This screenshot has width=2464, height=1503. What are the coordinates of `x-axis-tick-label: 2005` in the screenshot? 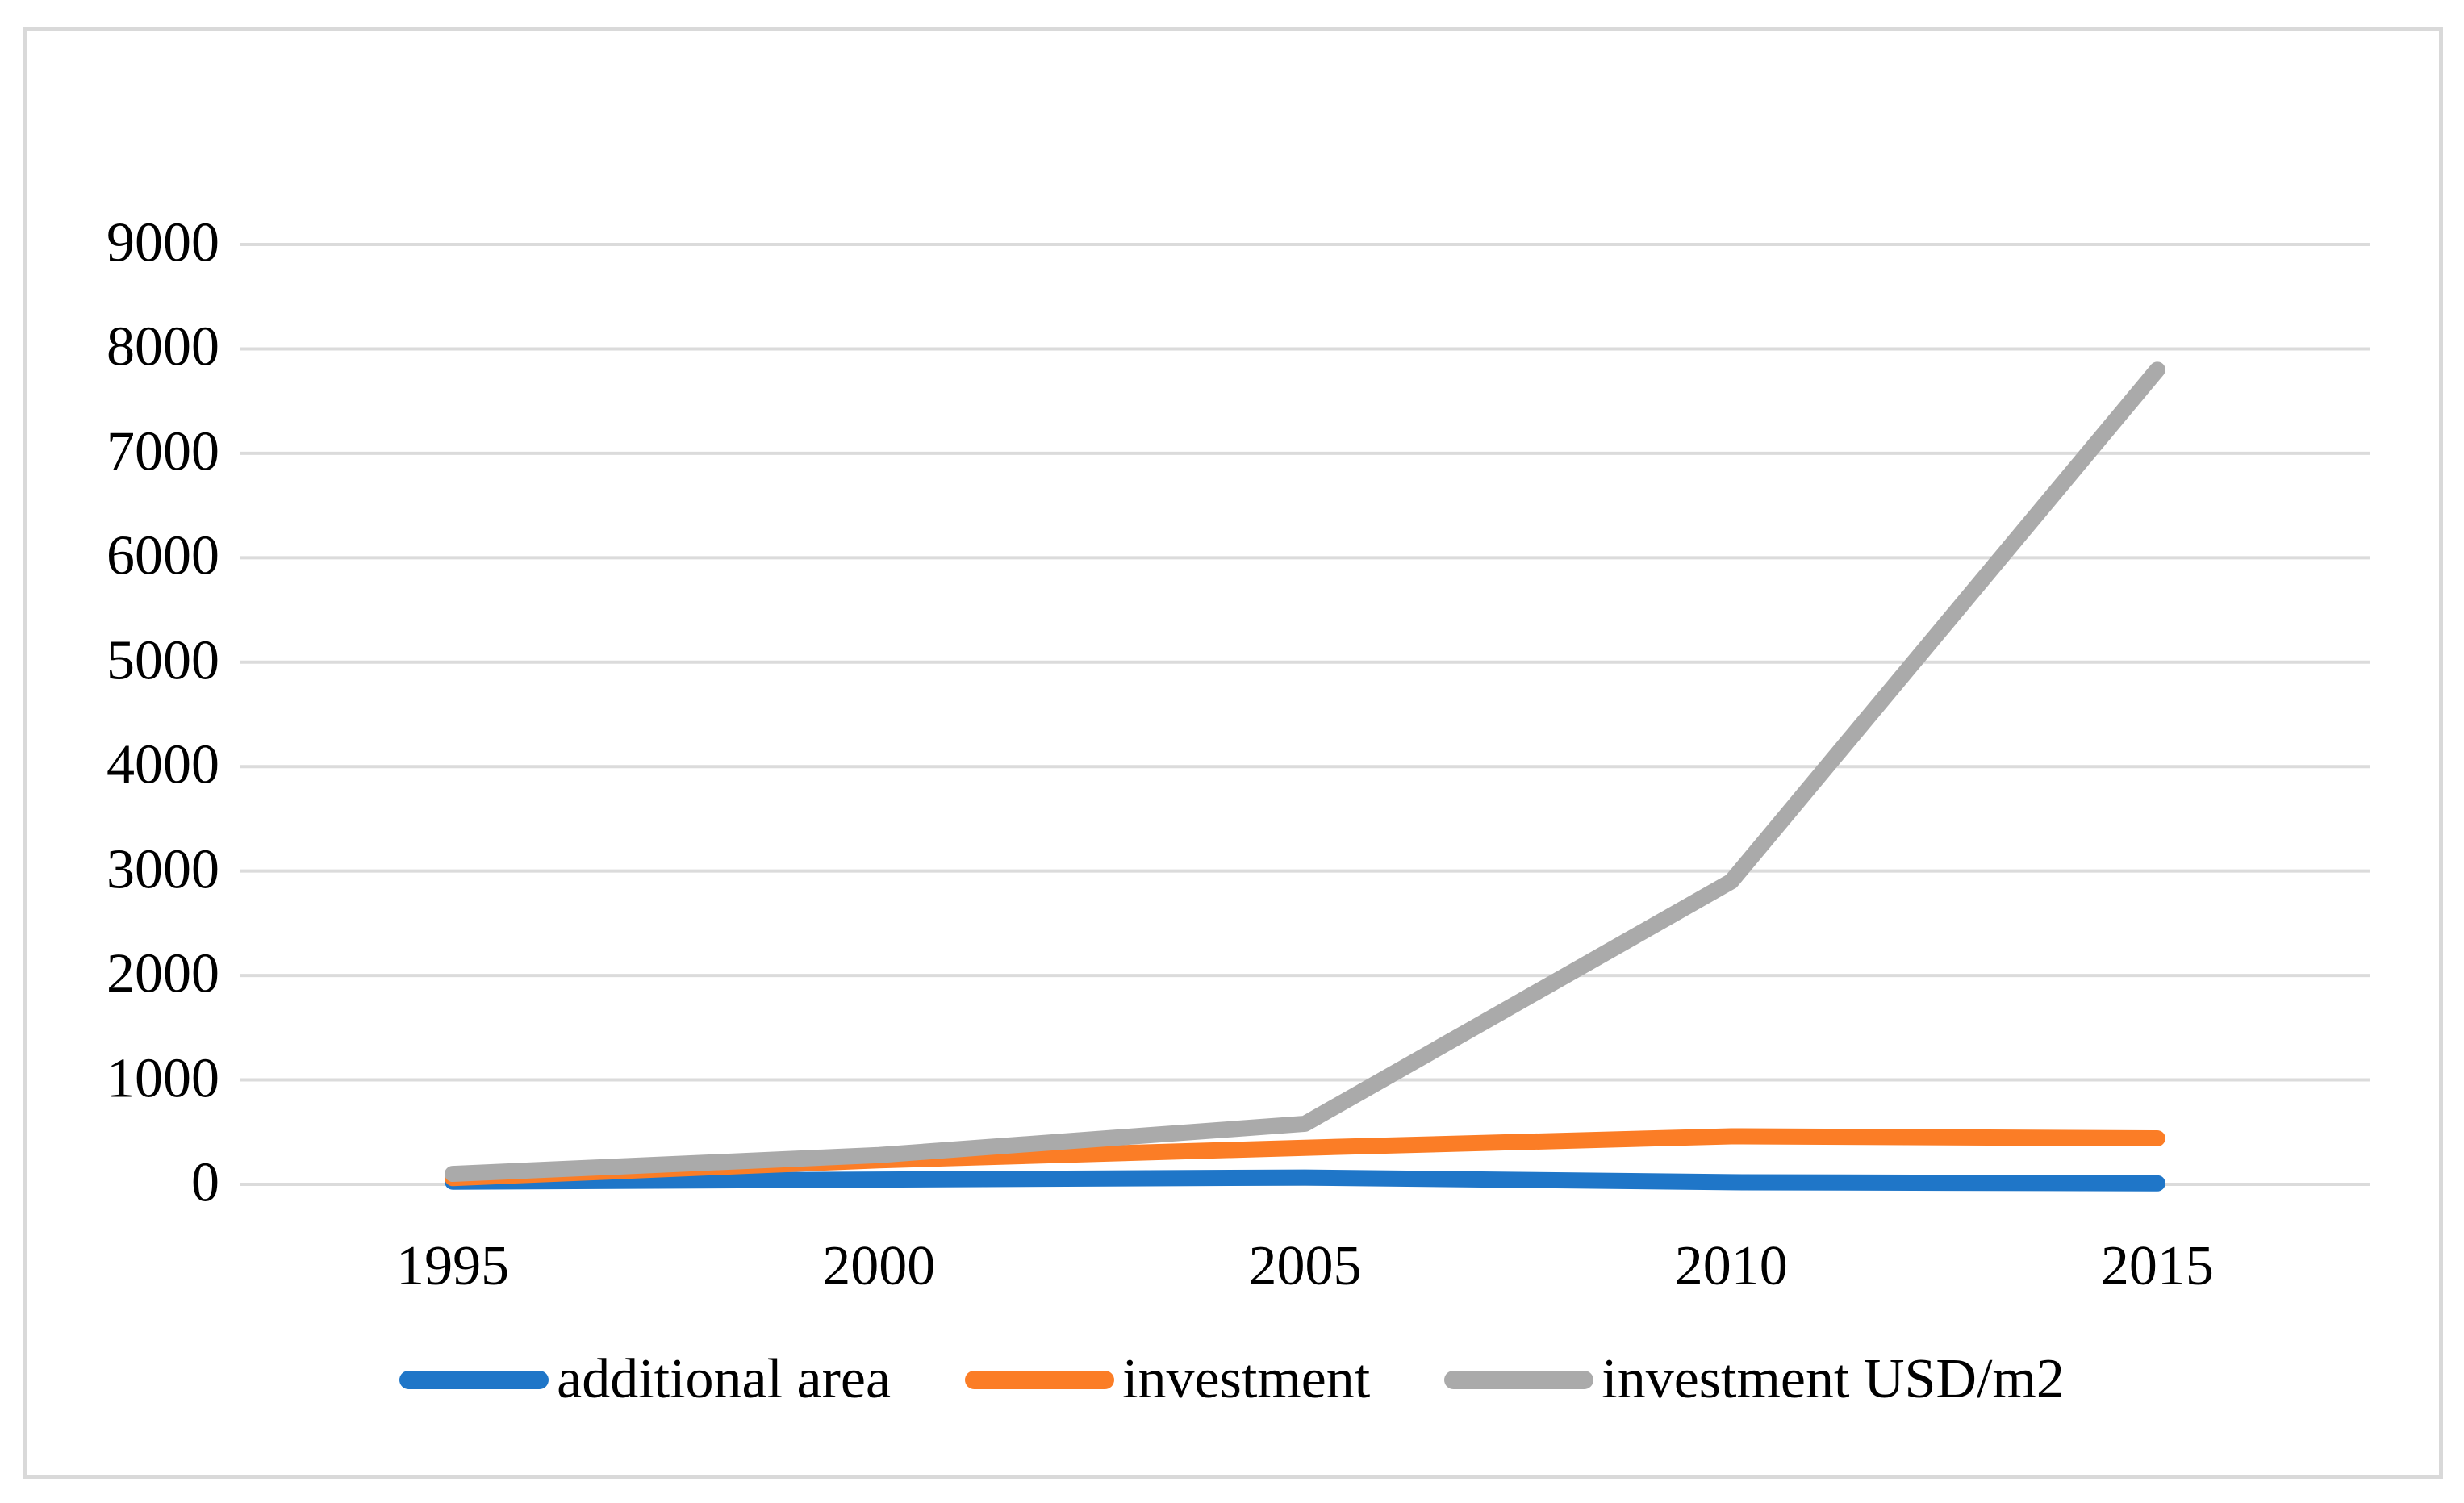 It's located at (1305, 1266).